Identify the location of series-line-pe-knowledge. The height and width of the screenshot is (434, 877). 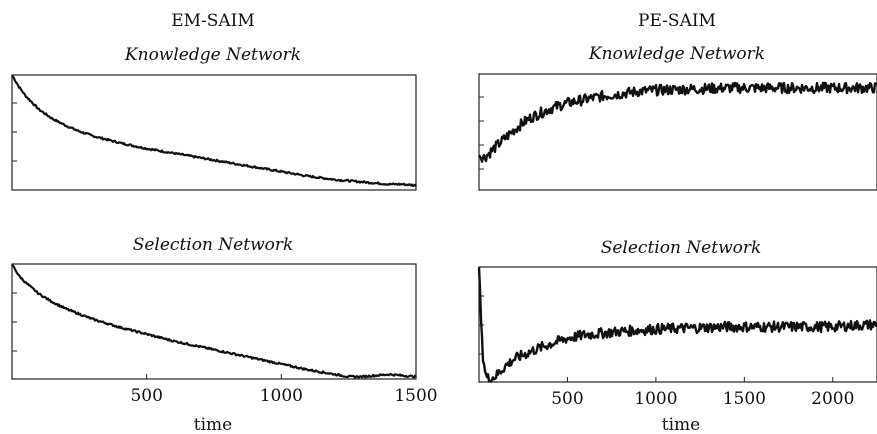
(677, 122).